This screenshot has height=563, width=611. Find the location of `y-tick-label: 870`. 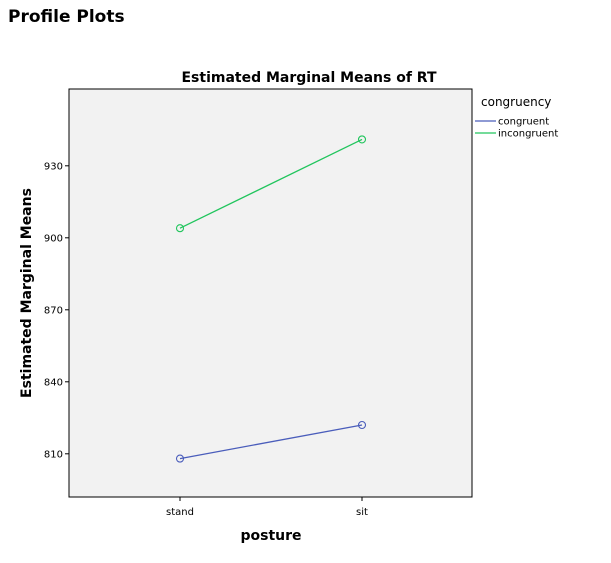

y-tick-label: 870 is located at coordinates (53, 310).